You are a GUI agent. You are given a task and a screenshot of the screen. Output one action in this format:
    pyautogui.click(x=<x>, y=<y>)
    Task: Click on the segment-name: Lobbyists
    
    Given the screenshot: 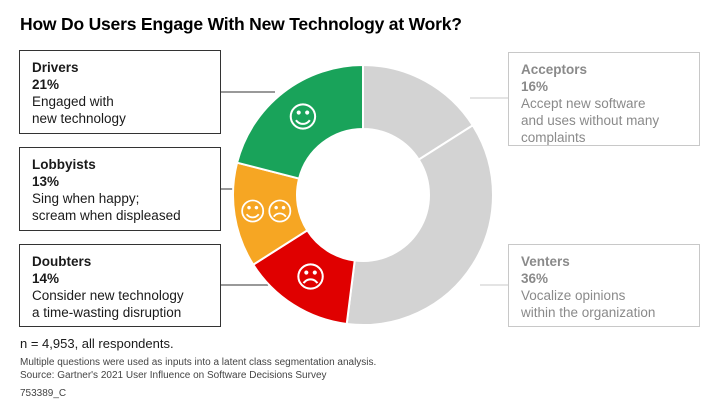 What is the action you would take?
    pyautogui.click(x=64, y=164)
    